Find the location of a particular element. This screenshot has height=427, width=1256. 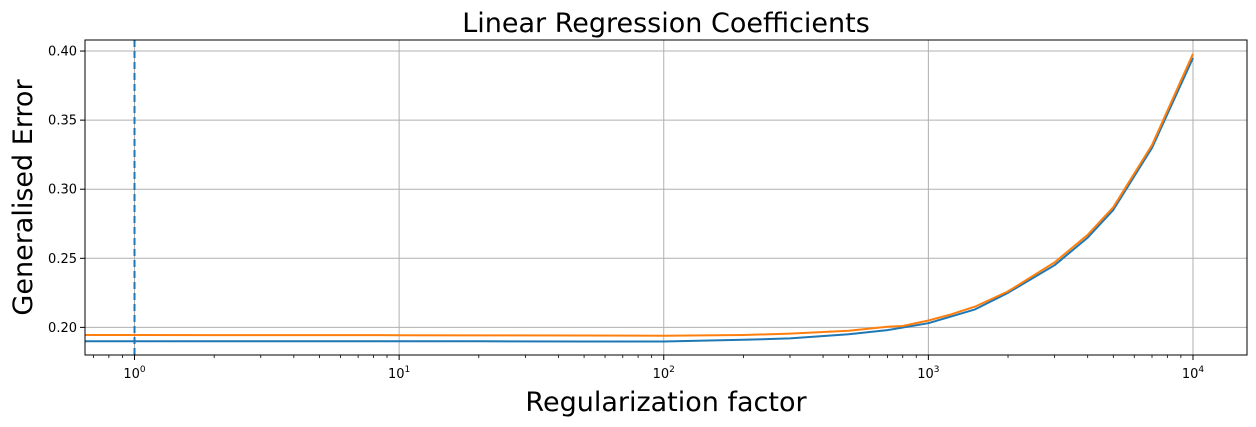

x-tick-label: 10³ is located at coordinates (928, 373).